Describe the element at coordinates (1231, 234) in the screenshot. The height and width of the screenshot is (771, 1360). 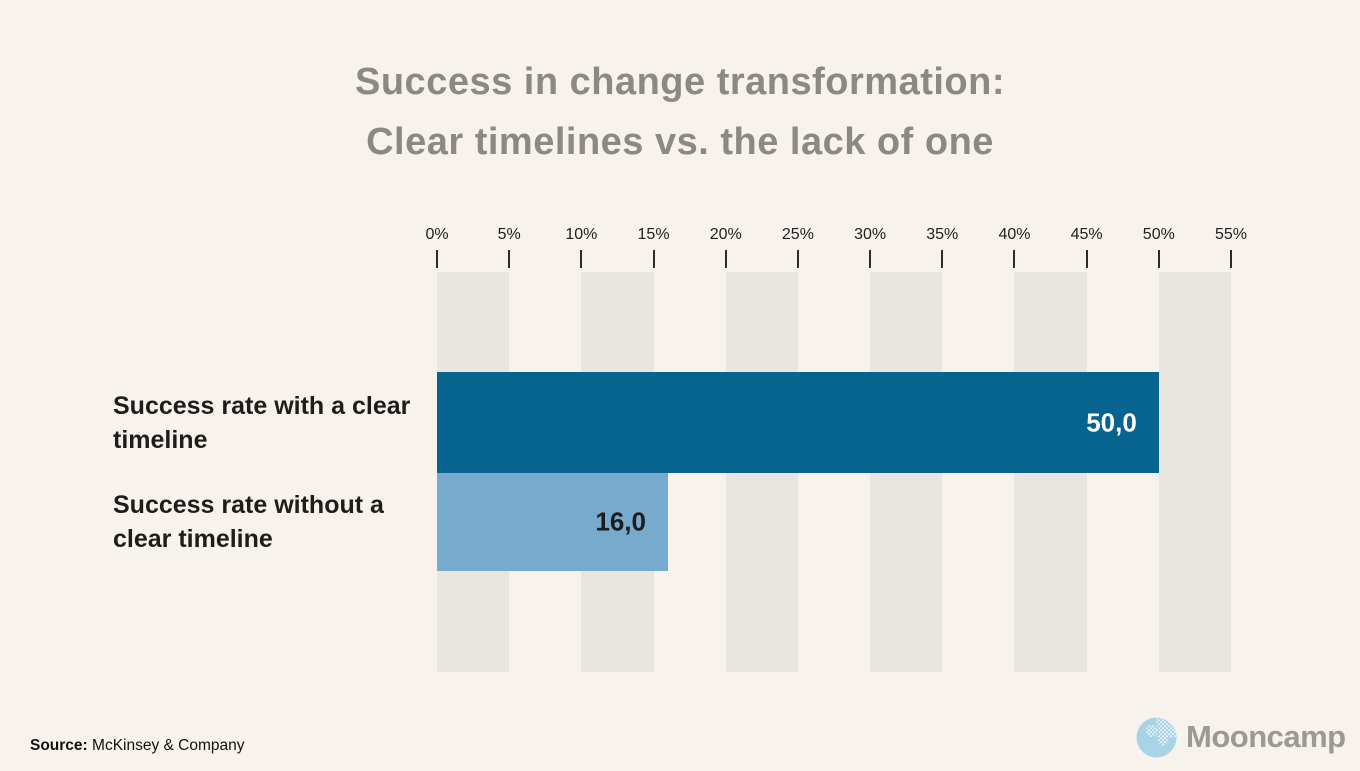
I see `x-axis-tick-label: 55%` at that location.